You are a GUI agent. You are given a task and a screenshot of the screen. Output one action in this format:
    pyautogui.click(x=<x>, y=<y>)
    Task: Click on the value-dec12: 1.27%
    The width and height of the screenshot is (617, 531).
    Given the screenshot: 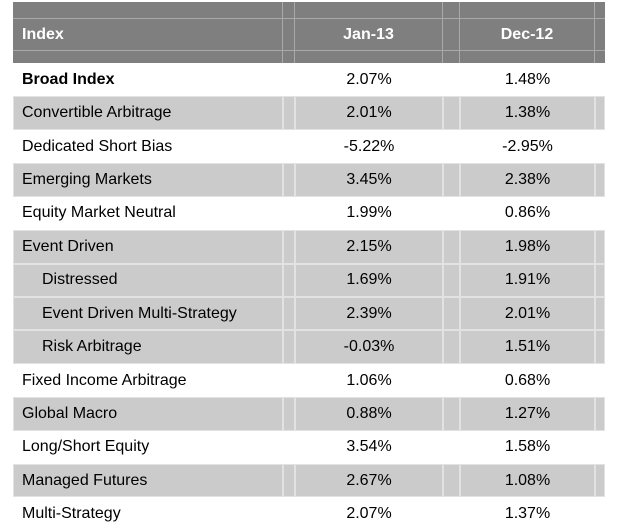 What is the action you would take?
    pyautogui.click(x=527, y=414)
    